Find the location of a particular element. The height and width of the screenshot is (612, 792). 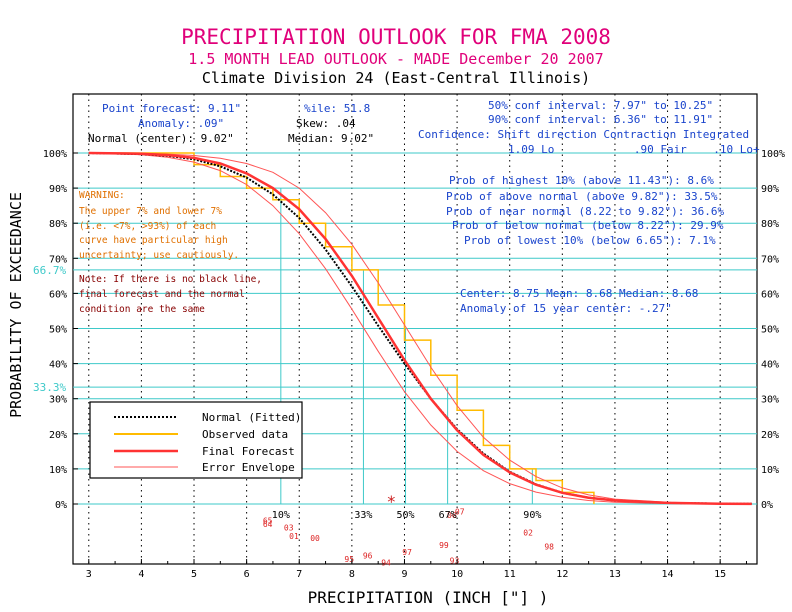

y-tick-label-left: 60% is located at coordinates (58, 294).